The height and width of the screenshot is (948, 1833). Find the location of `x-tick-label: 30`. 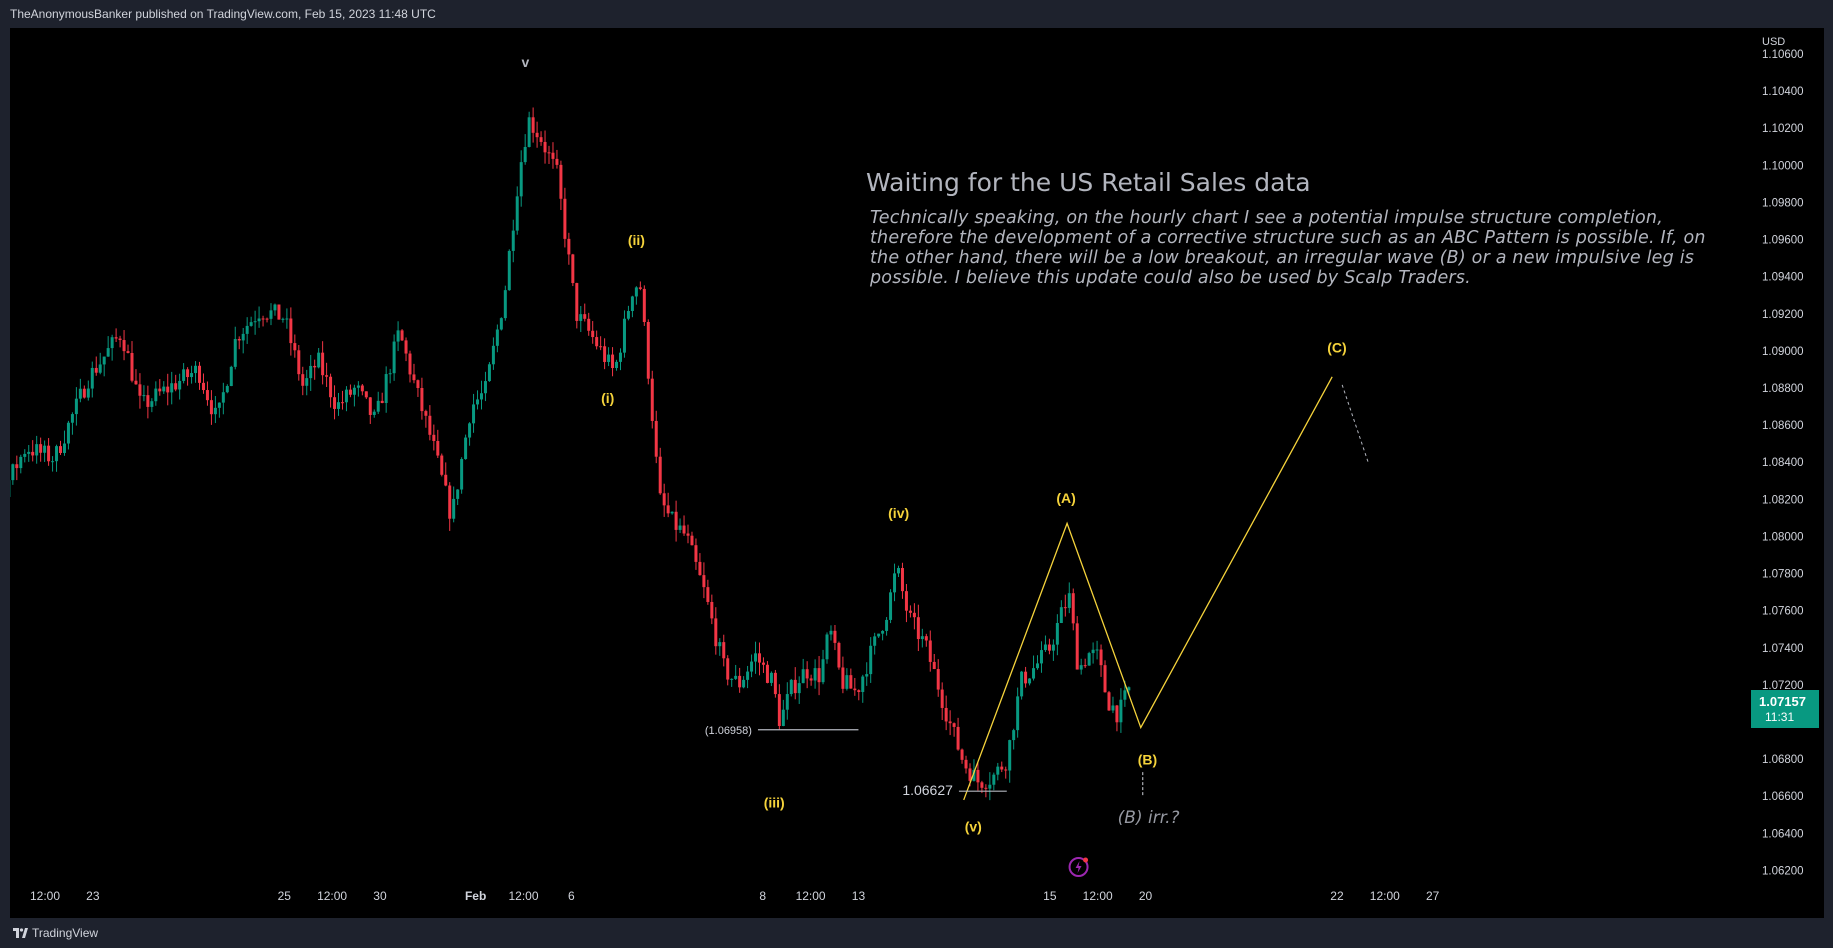

x-tick-label: 30 is located at coordinates (380, 896).